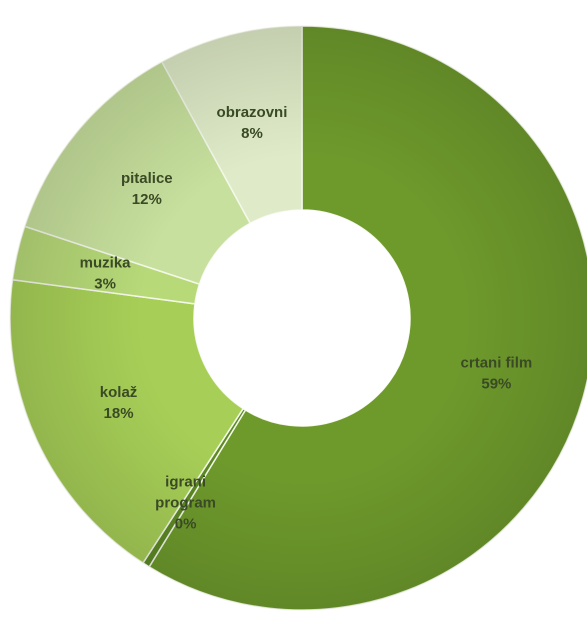 This screenshot has height=617, width=587. What do you see at coordinates (186, 523) in the screenshot?
I see `percent-label: 0%` at bounding box center [186, 523].